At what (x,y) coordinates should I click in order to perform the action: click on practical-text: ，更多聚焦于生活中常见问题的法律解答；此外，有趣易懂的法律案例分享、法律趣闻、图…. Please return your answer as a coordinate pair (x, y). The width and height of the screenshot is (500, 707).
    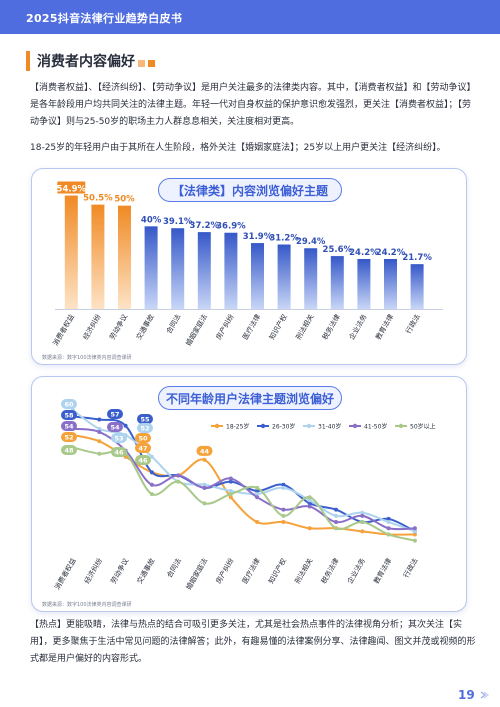
    Looking at the image, I should click on (253, 650).